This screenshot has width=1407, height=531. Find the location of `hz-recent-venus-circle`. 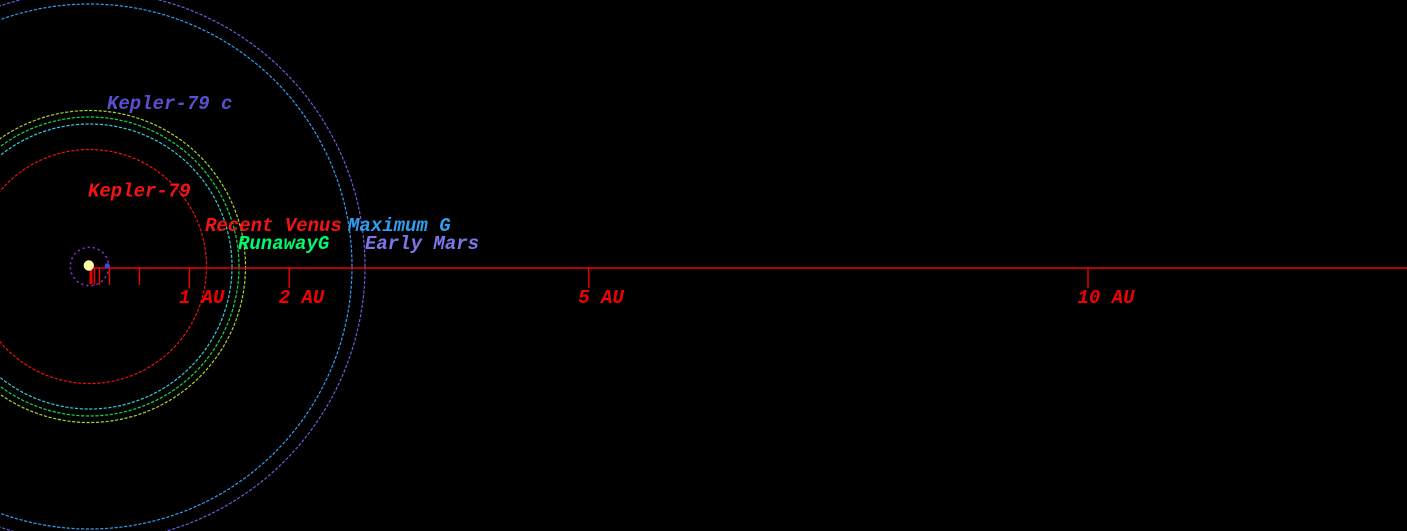

hz-recent-venus-circle is located at coordinates (104, 266).